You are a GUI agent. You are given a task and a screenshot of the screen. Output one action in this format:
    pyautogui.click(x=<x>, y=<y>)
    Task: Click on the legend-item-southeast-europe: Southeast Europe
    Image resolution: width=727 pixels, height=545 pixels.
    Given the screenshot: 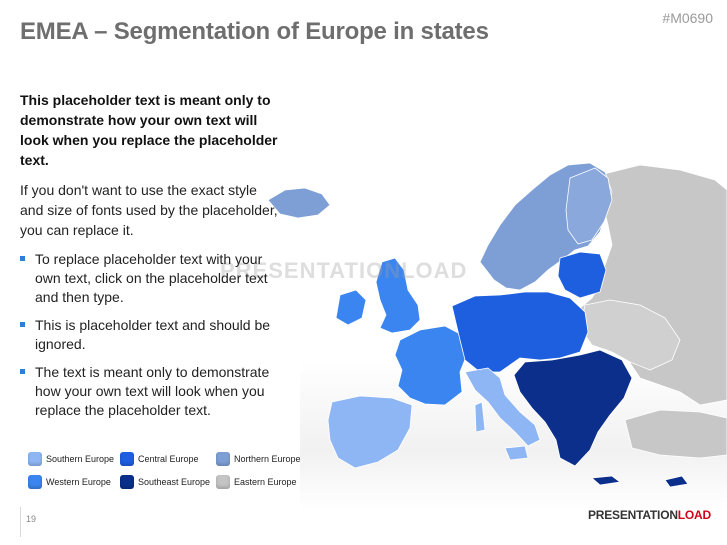 What is the action you would take?
    pyautogui.click(x=165, y=482)
    